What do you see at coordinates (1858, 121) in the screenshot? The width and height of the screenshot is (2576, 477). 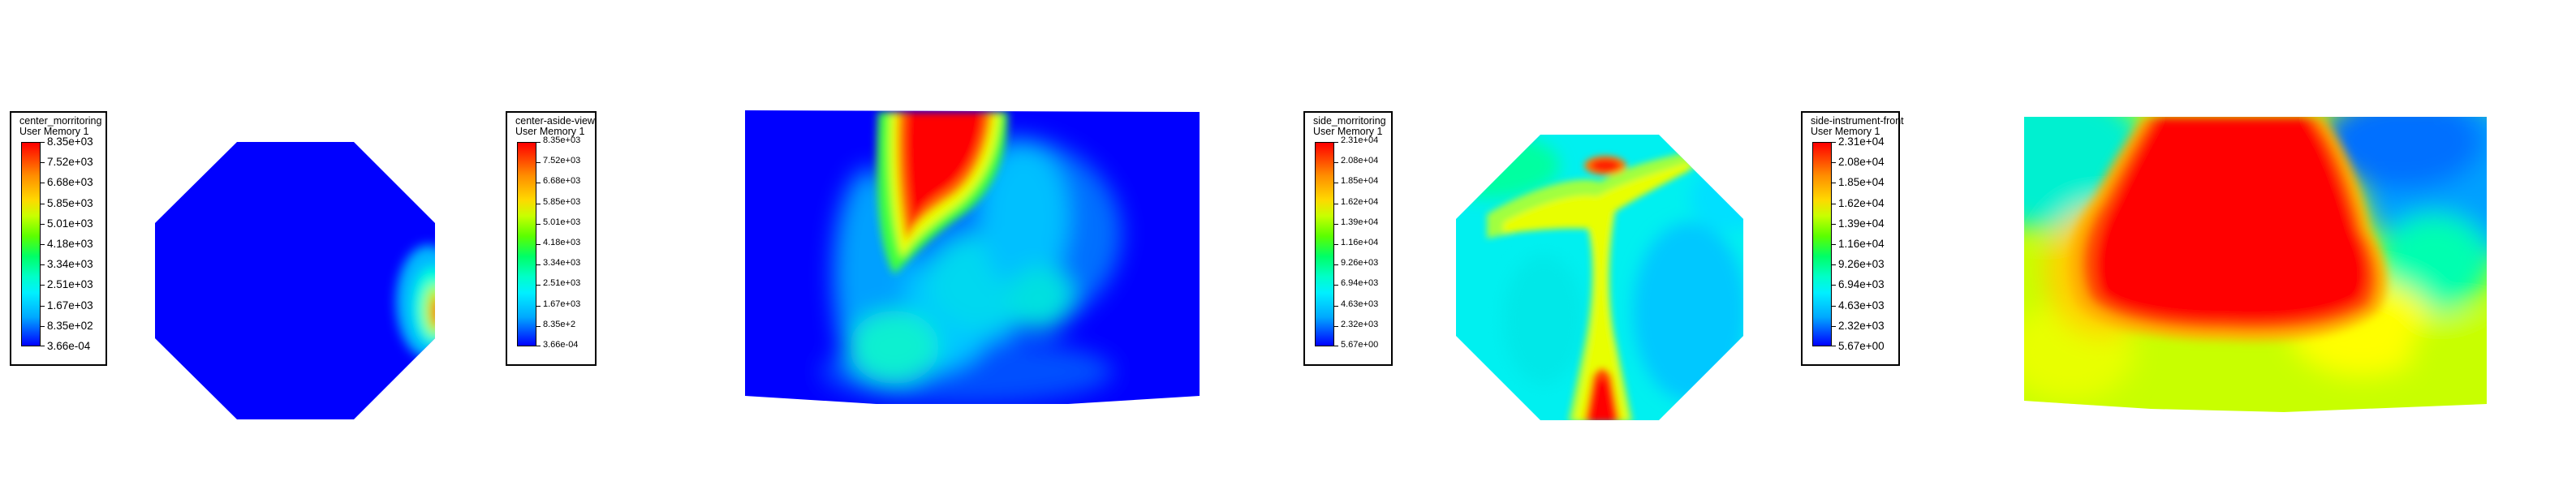 I see `legend-title: side-instrument-front` at bounding box center [1858, 121].